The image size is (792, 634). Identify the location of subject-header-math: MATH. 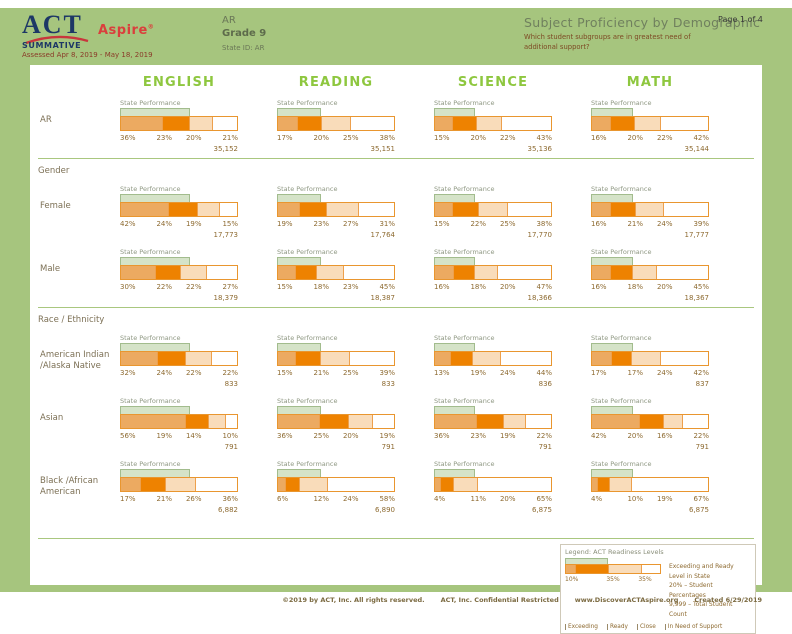
(650, 82).